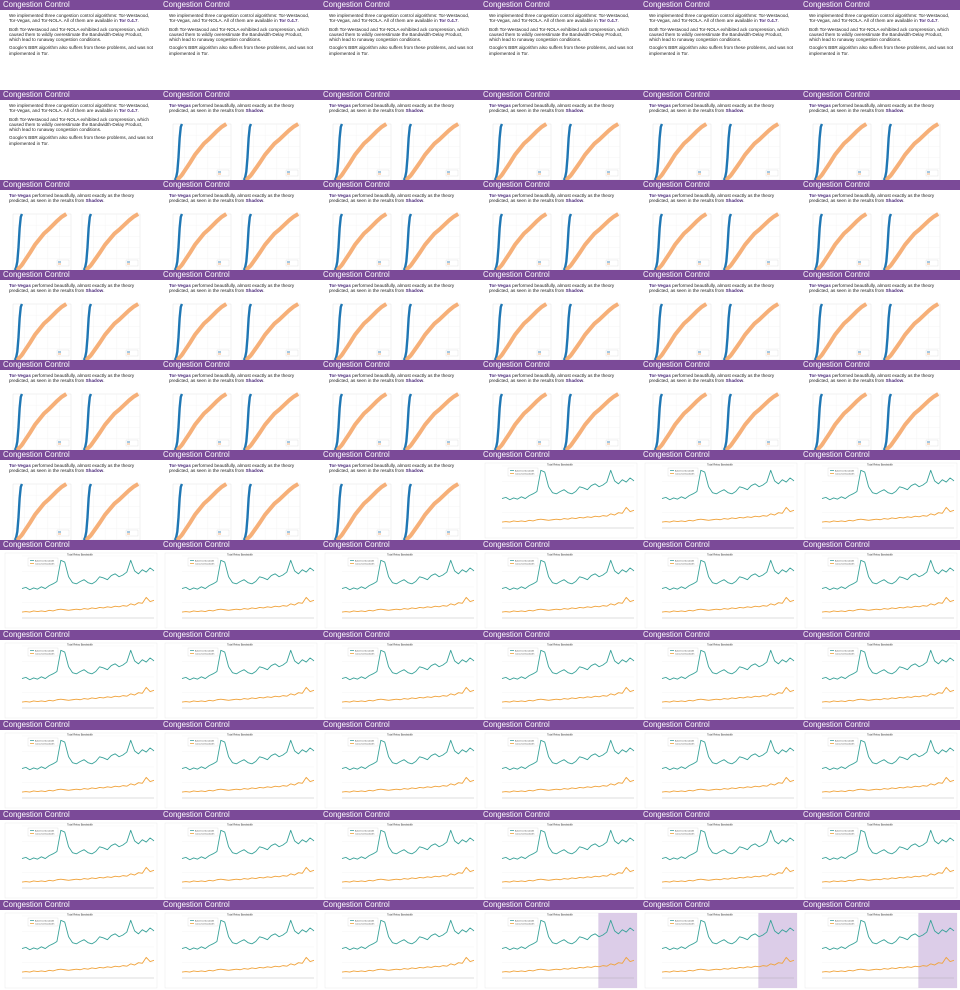 The image size is (960, 990). I want to click on slide-title: Congestion Control, so click(516, 454).